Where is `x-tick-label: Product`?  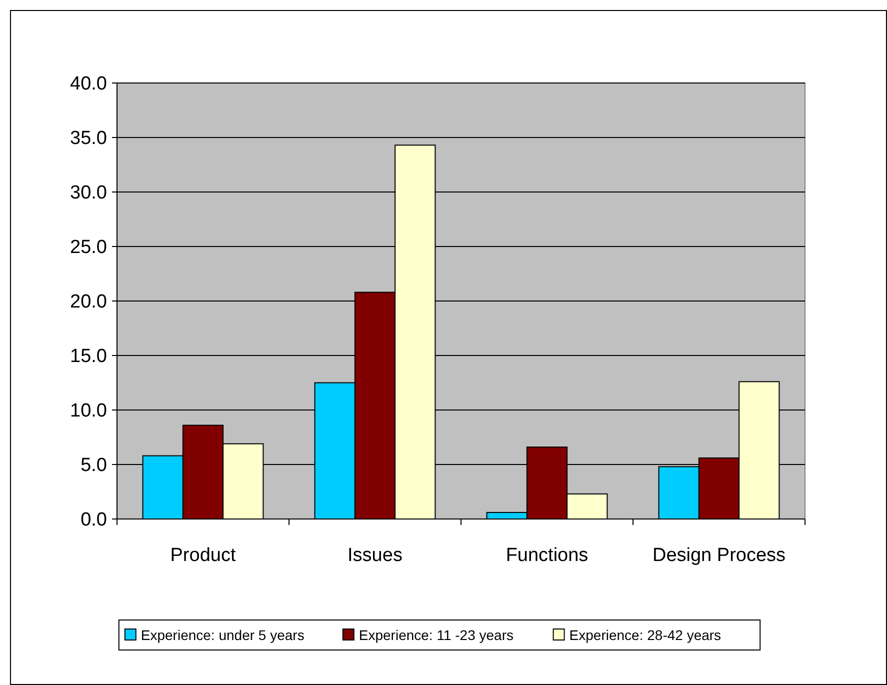 x-tick-label: Product is located at coordinates (203, 555).